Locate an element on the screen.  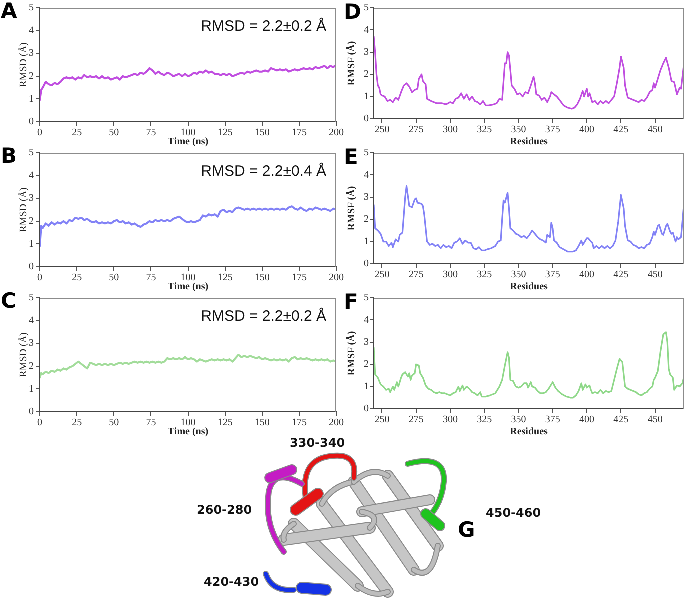
chart-title: B is located at coordinates (9, 156).